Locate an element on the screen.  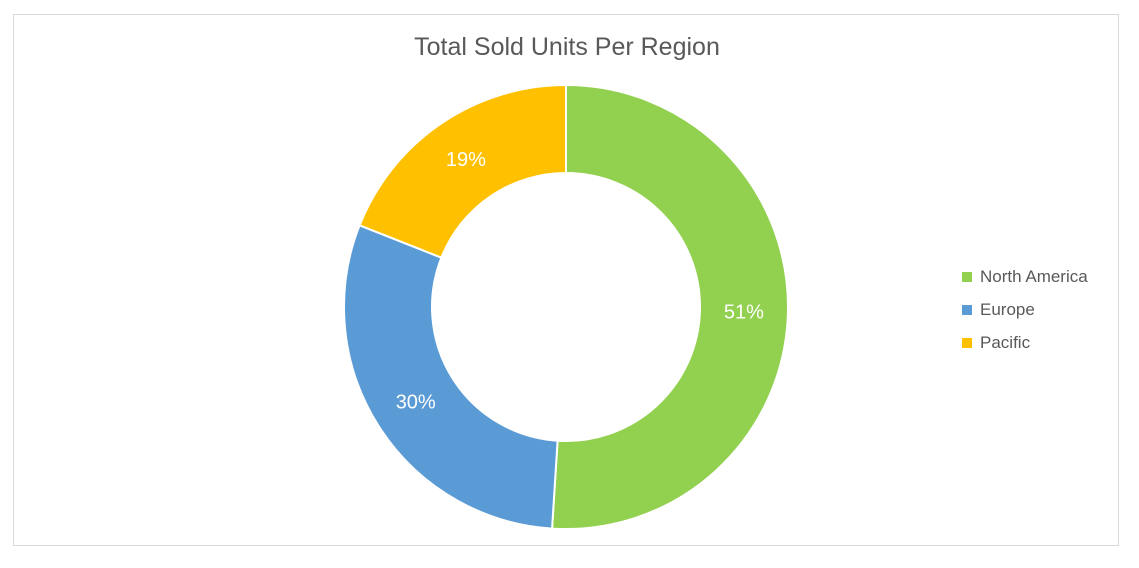
legend-item-europe: Europe is located at coordinates (1037, 309).